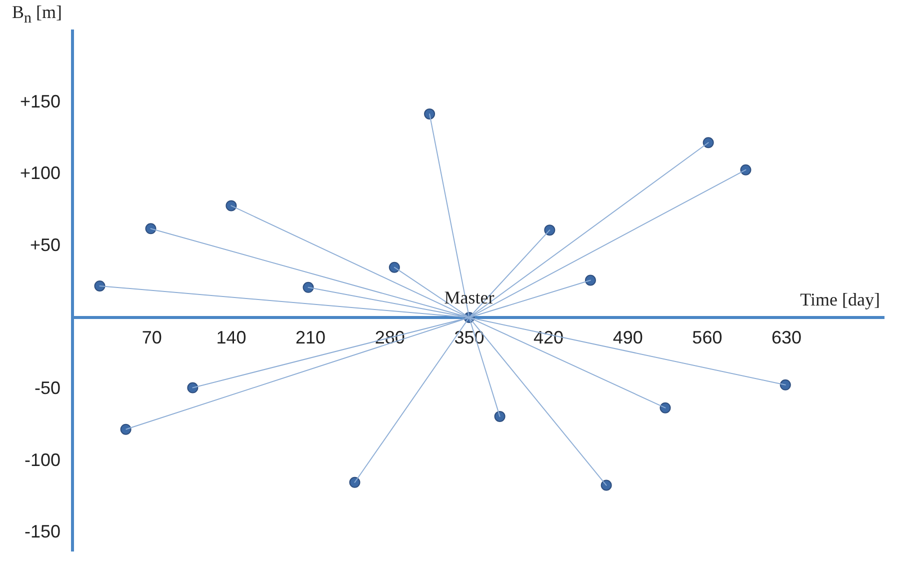 This screenshot has width=902, height=582. What do you see at coordinates (840, 299) in the screenshot?
I see `x-axis-title: Time [day]` at bounding box center [840, 299].